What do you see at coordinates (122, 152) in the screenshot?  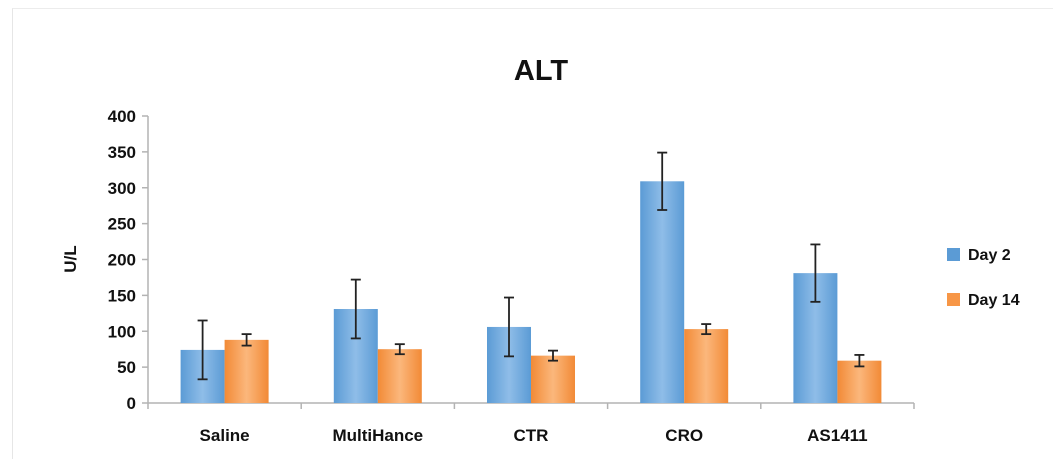 I see `y-tick-label: 350` at bounding box center [122, 152].